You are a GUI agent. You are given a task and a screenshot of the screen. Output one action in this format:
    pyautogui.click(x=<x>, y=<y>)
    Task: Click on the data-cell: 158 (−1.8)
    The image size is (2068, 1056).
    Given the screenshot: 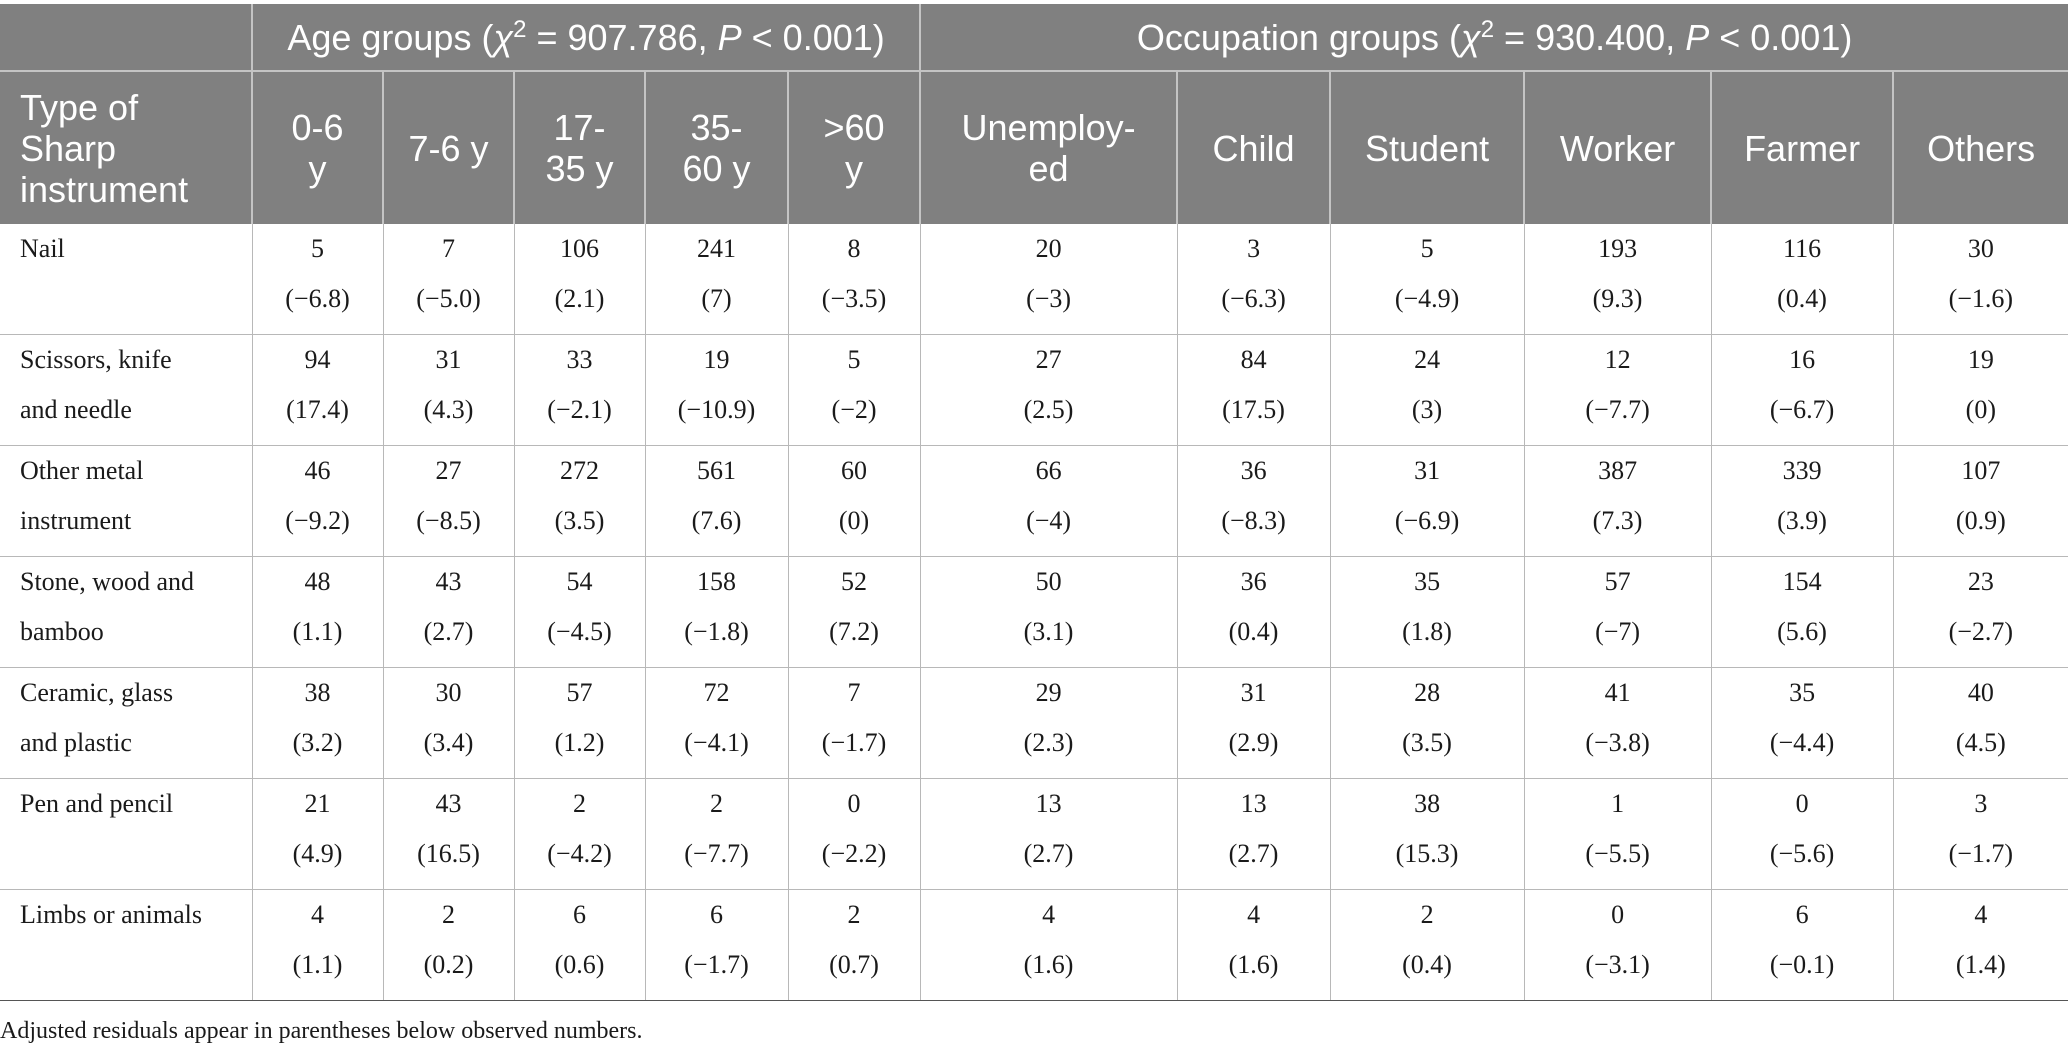 What is the action you would take?
    pyautogui.click(x=717, y=612)
    